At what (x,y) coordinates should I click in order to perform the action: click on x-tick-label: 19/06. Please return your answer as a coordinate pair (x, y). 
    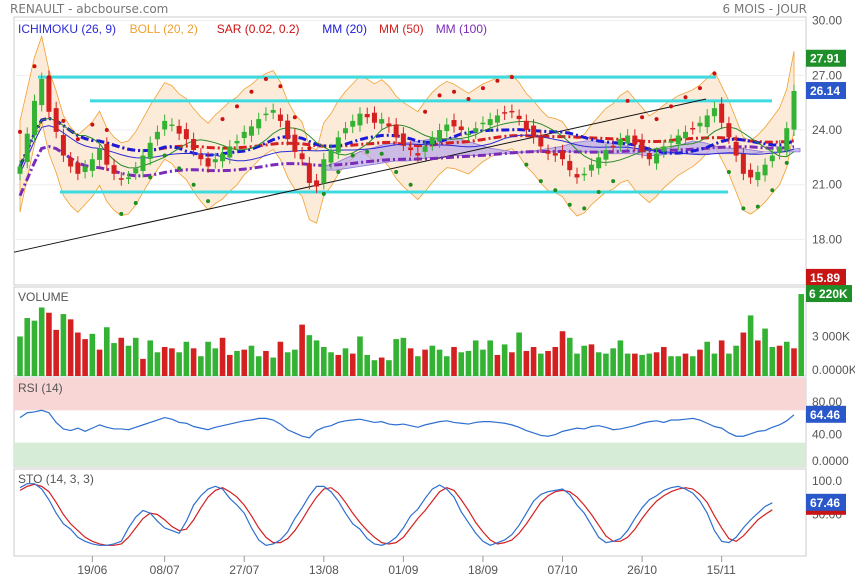
    Looking at the image, I should click on (92, 570).